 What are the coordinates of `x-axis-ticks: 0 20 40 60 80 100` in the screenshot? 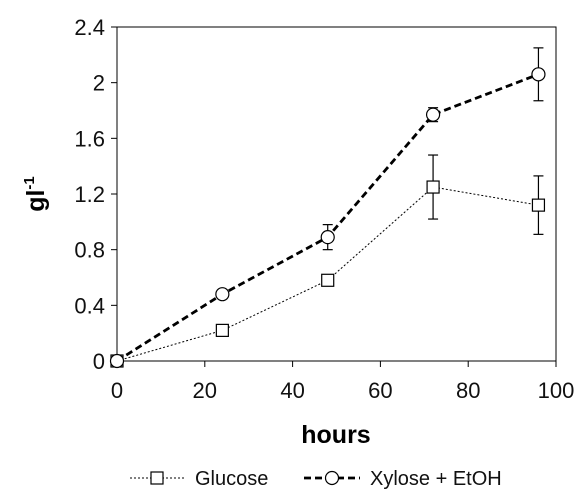 It's located at (342, 382).